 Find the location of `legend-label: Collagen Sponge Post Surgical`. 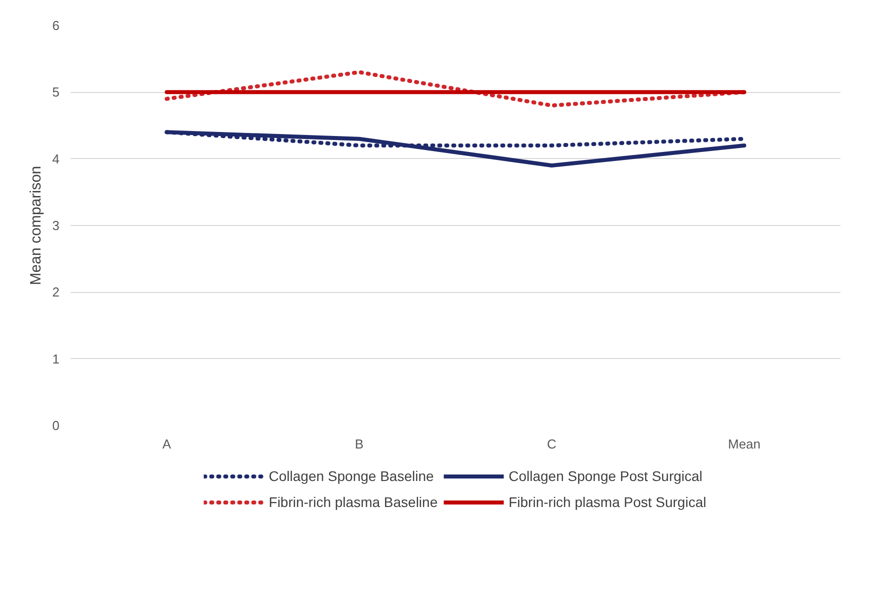

legend-label: Collagen Sponge Post Surgical is located at coordinates (605, 476).